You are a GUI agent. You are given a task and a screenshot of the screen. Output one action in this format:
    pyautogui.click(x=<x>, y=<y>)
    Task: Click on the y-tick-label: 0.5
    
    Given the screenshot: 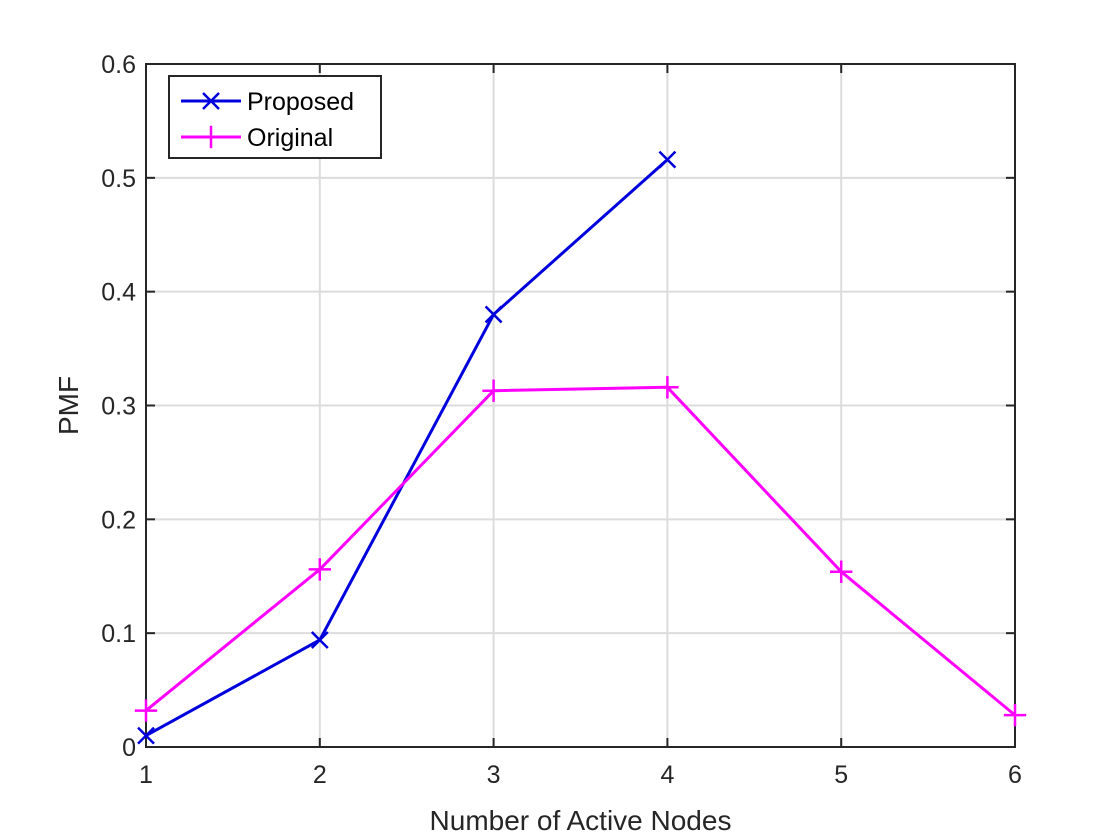 What is the action you would take?
    pyautogui.click(x=118, y=179)
    